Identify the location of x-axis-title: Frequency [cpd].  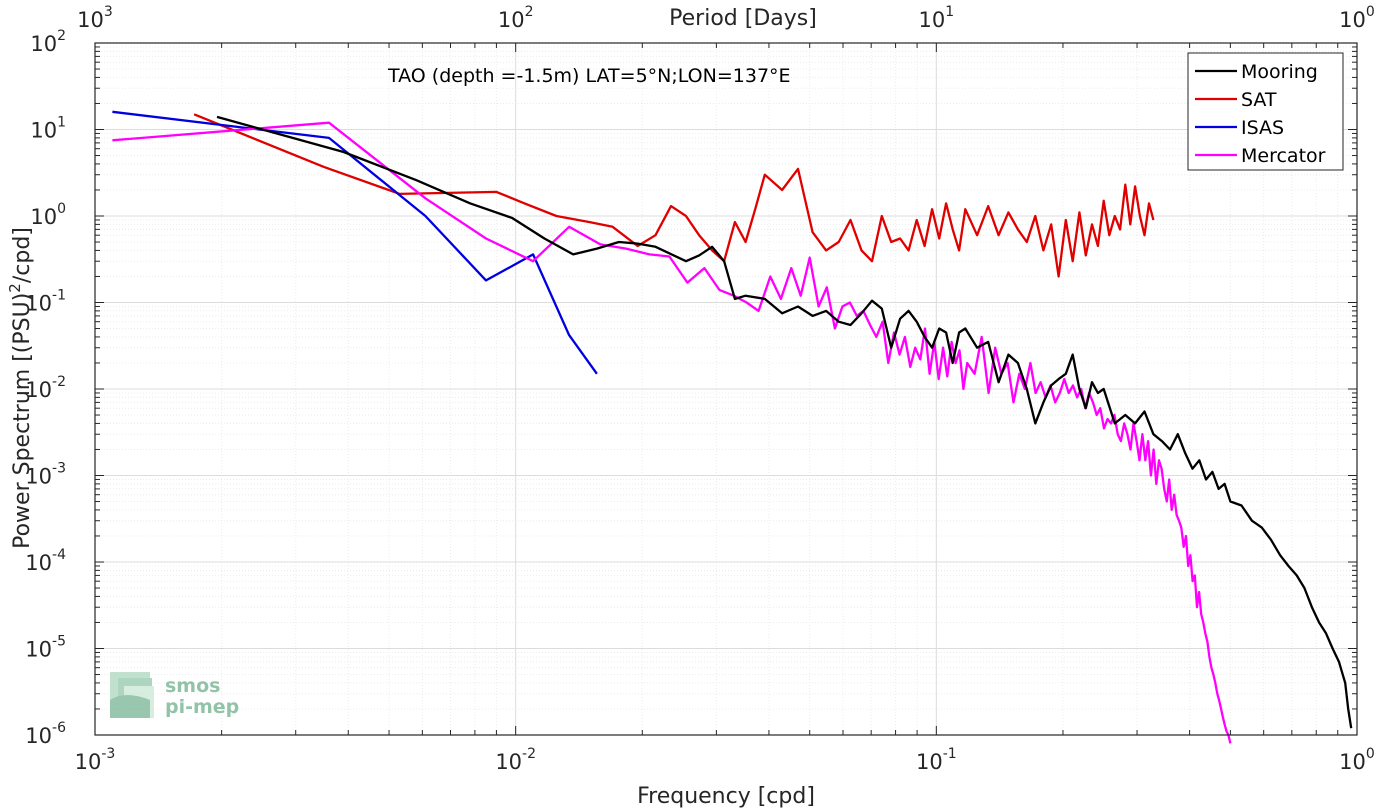
(726, 796).